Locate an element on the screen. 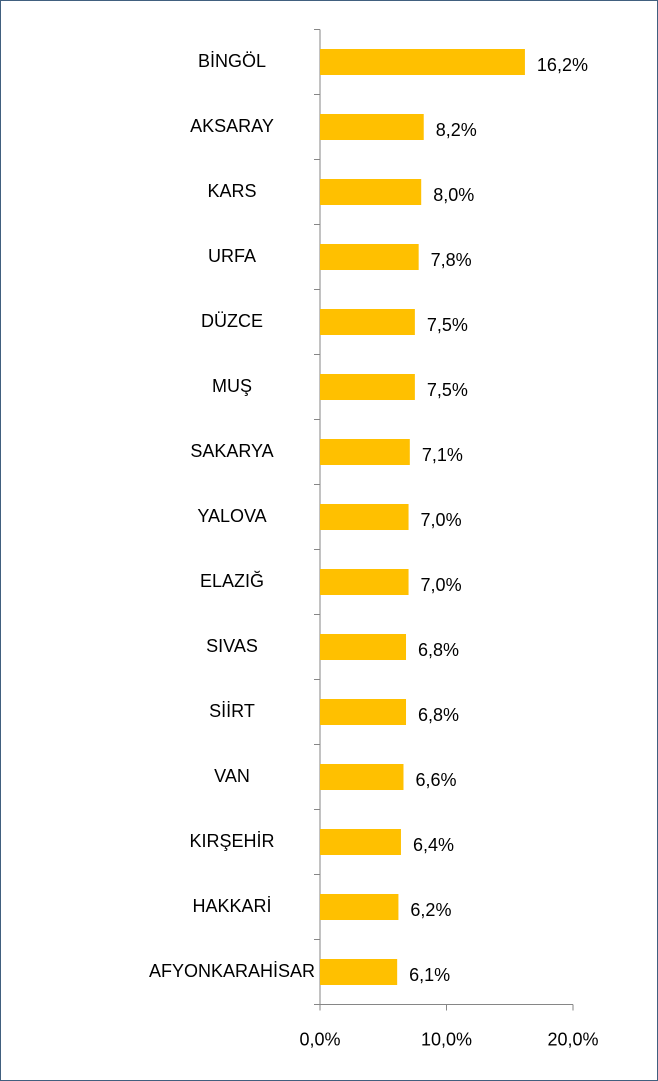 The width and height of the screenshot is (658, 1081). value-label: 7,8% is located at coordinates (451, 260).